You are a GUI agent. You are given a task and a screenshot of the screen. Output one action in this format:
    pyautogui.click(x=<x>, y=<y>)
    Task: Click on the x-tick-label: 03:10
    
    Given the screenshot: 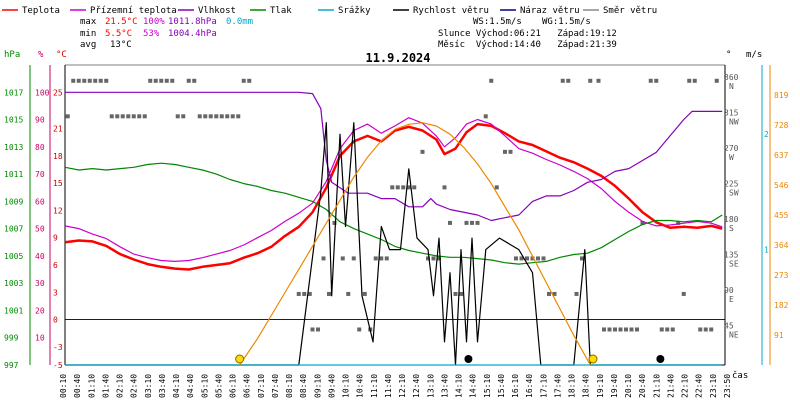 What is the action you would take?
    pyautogui.click(x=148, y=386)
    